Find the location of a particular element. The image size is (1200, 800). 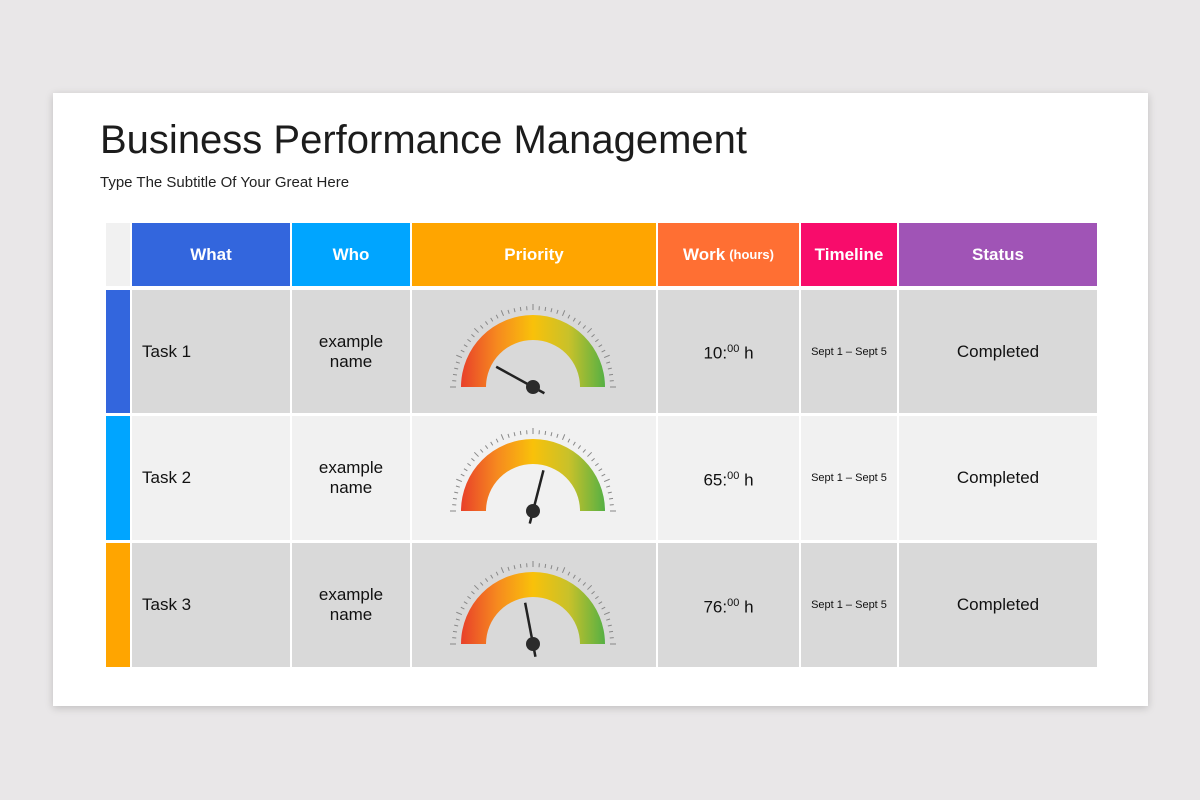

cell-priority is located at coordinates (534, 478).